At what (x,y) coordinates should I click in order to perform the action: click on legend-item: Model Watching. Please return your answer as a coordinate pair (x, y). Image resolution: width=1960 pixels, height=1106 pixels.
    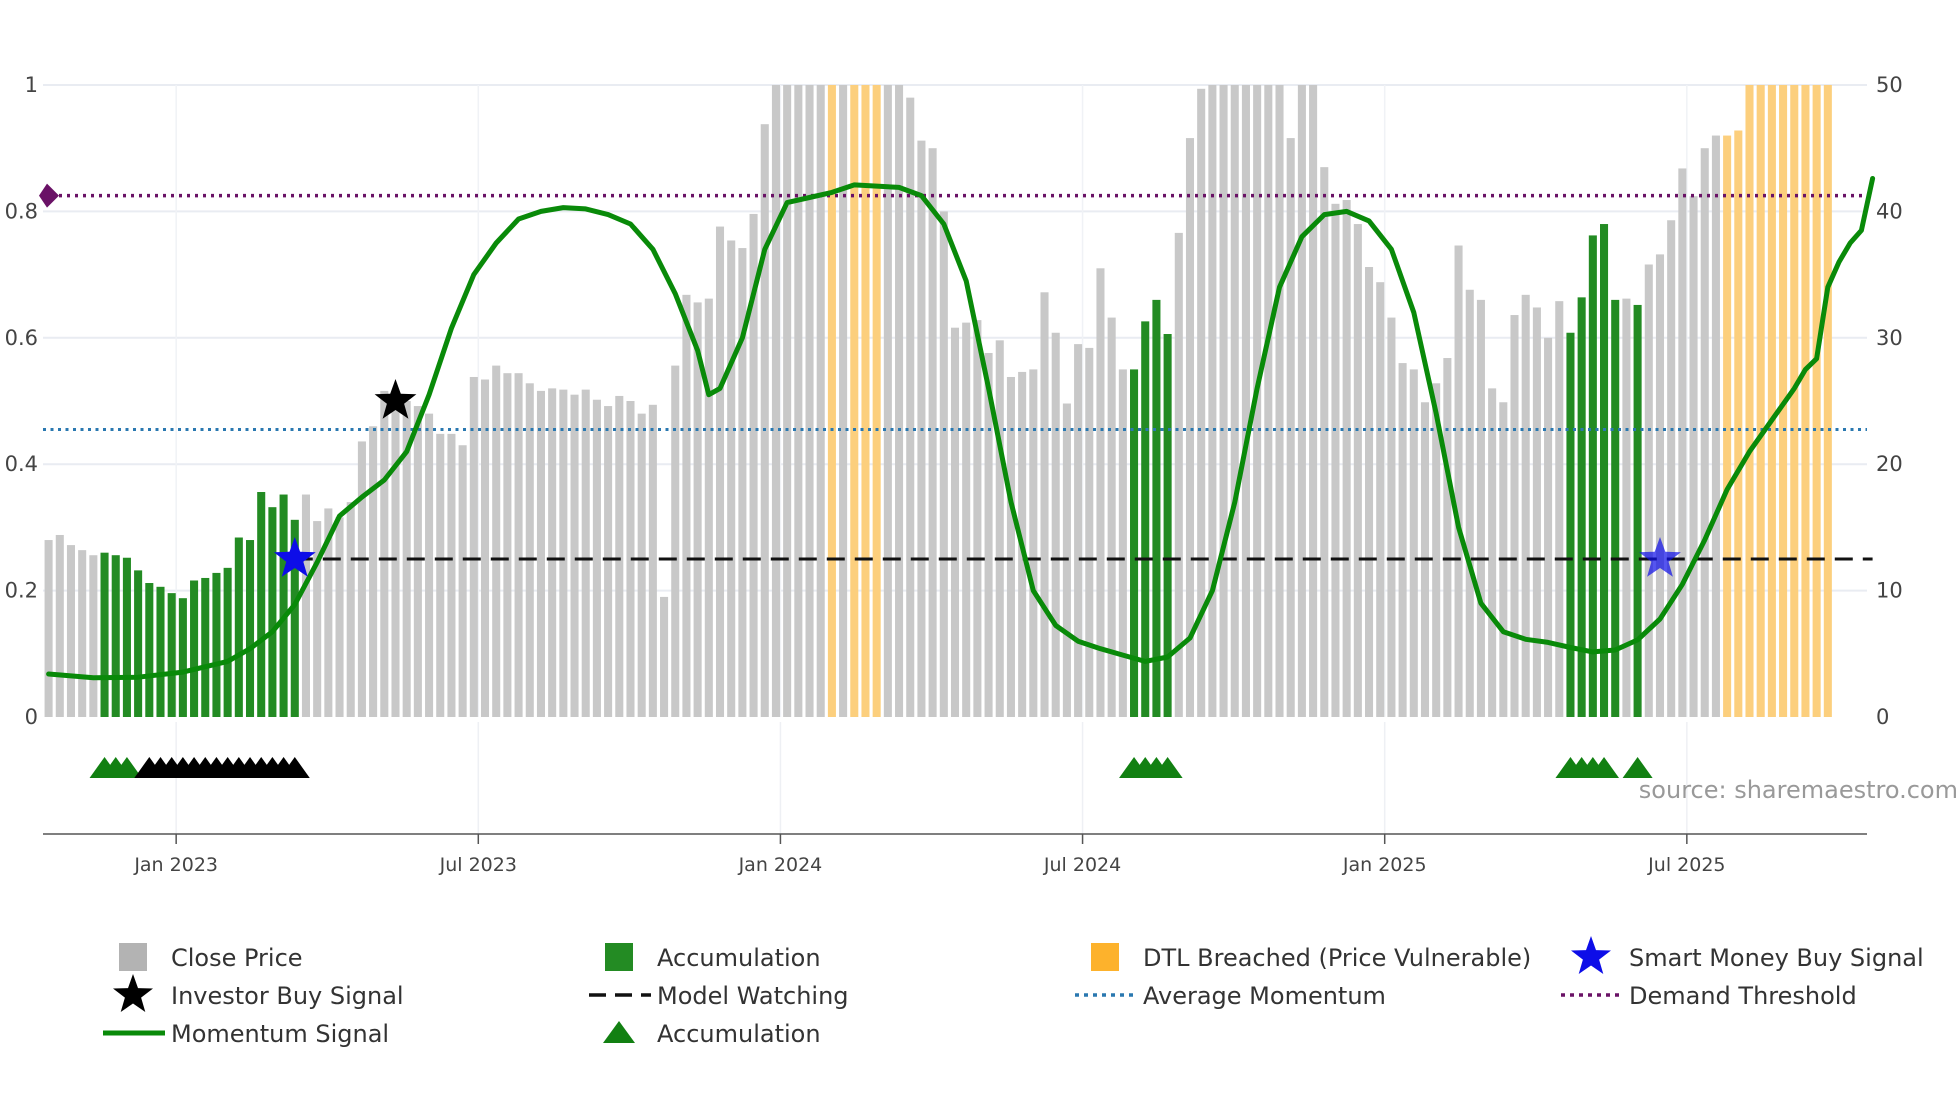
    Looking at the image, I should click on (719, 996).